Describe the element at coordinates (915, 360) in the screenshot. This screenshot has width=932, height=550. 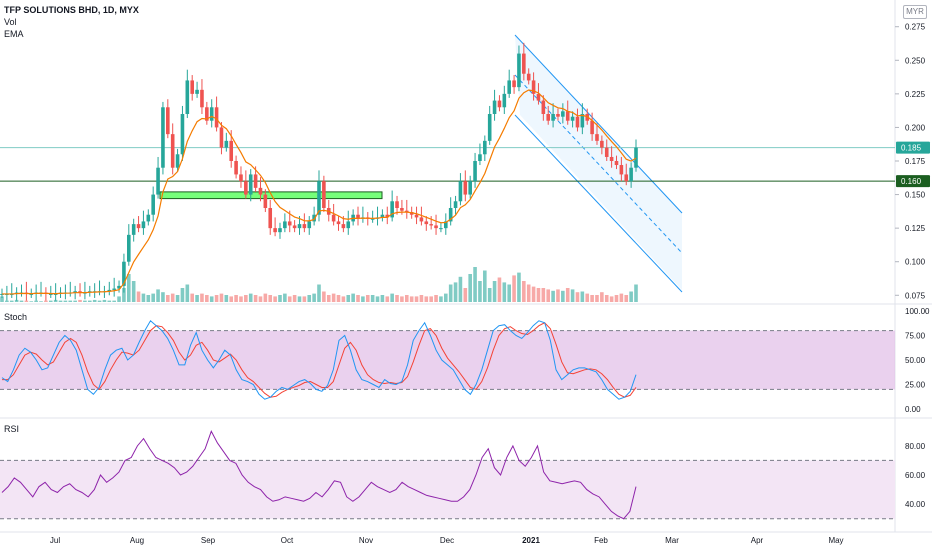
I see `stoch-tick-label: 50.00` at that location.